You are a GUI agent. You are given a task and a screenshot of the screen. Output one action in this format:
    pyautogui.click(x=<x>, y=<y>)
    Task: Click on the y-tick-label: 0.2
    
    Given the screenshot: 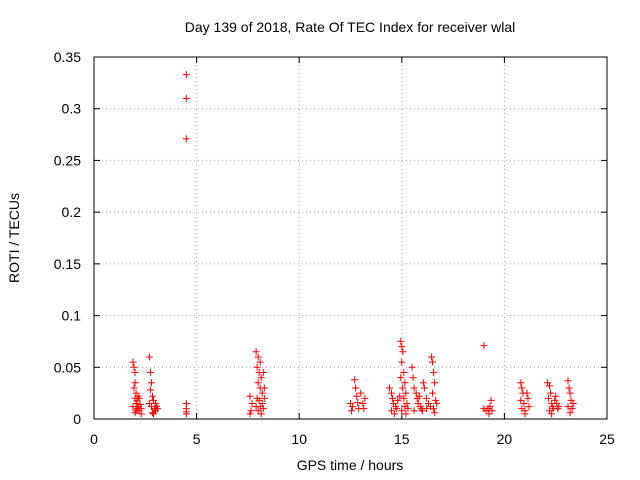 What is the action you would take?
    pyautogui.click(x=72, y=212)
    